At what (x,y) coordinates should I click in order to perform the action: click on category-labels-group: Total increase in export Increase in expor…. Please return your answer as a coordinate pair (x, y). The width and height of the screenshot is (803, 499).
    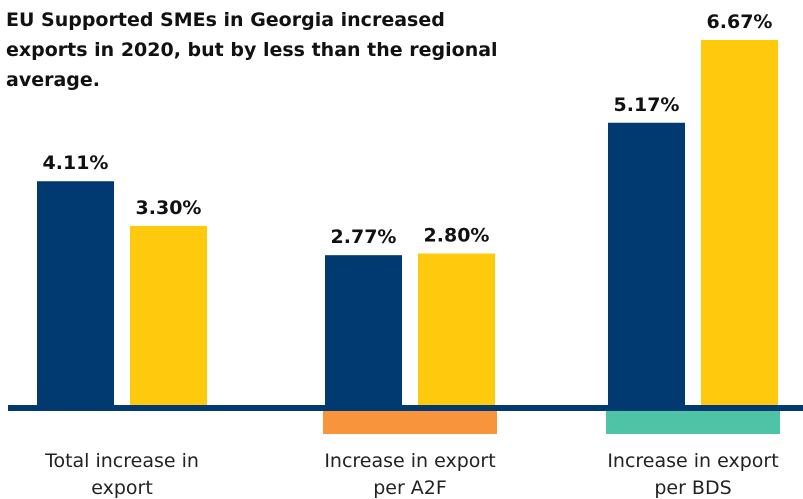
    Looking at the image, I should click on (411, 474).